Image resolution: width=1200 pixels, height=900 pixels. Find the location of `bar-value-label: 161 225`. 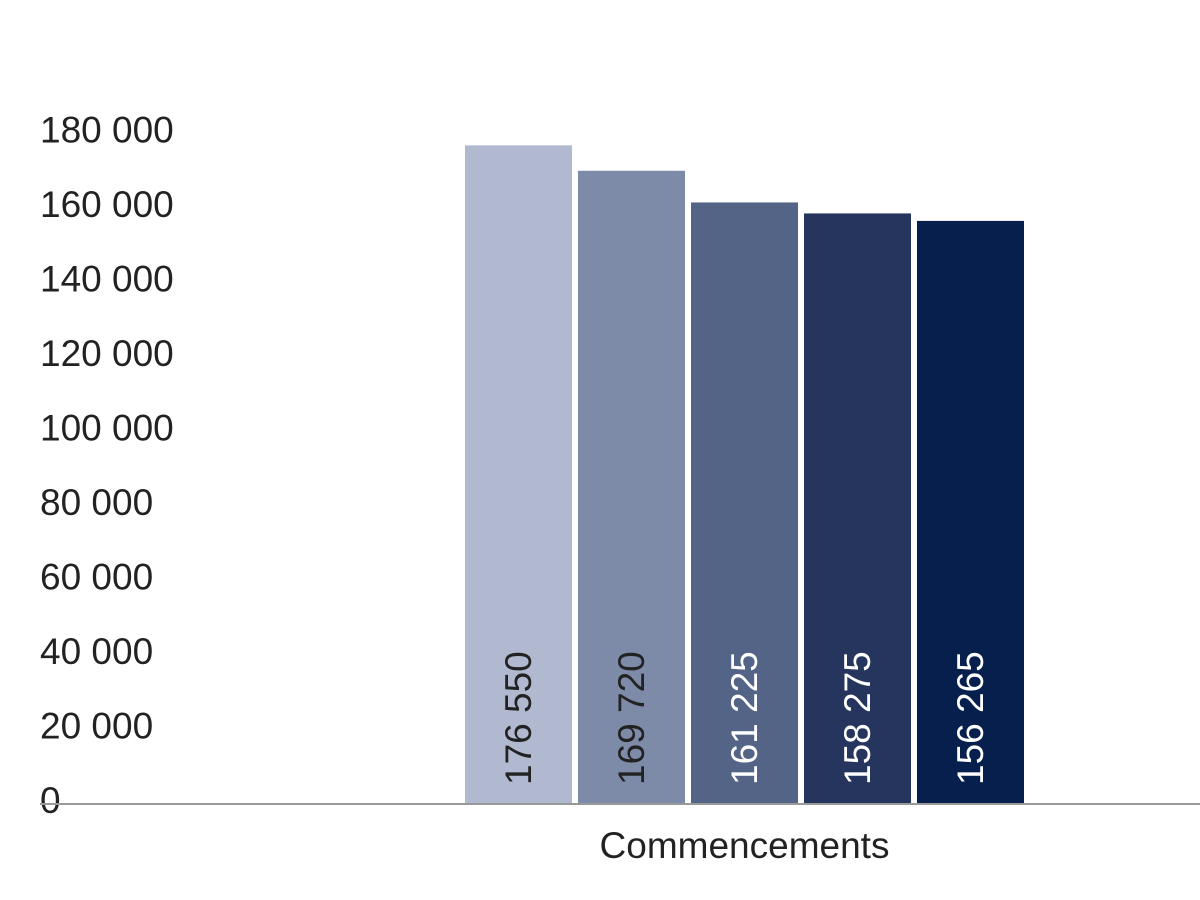

bar-value-label: 161 225 is located at coordinates (744, 718).